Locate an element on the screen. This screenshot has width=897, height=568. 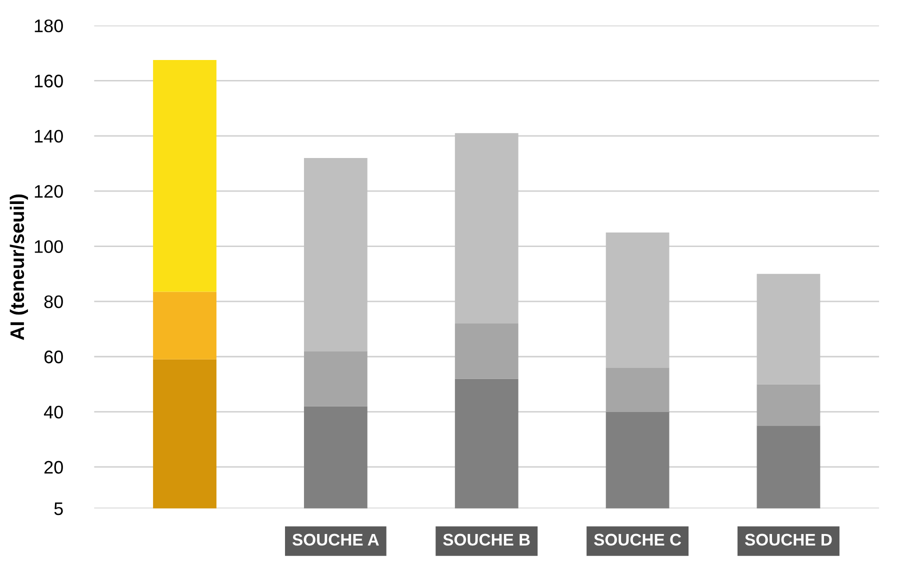
y-tick-label: 160 is located at coordinates (48, 81).